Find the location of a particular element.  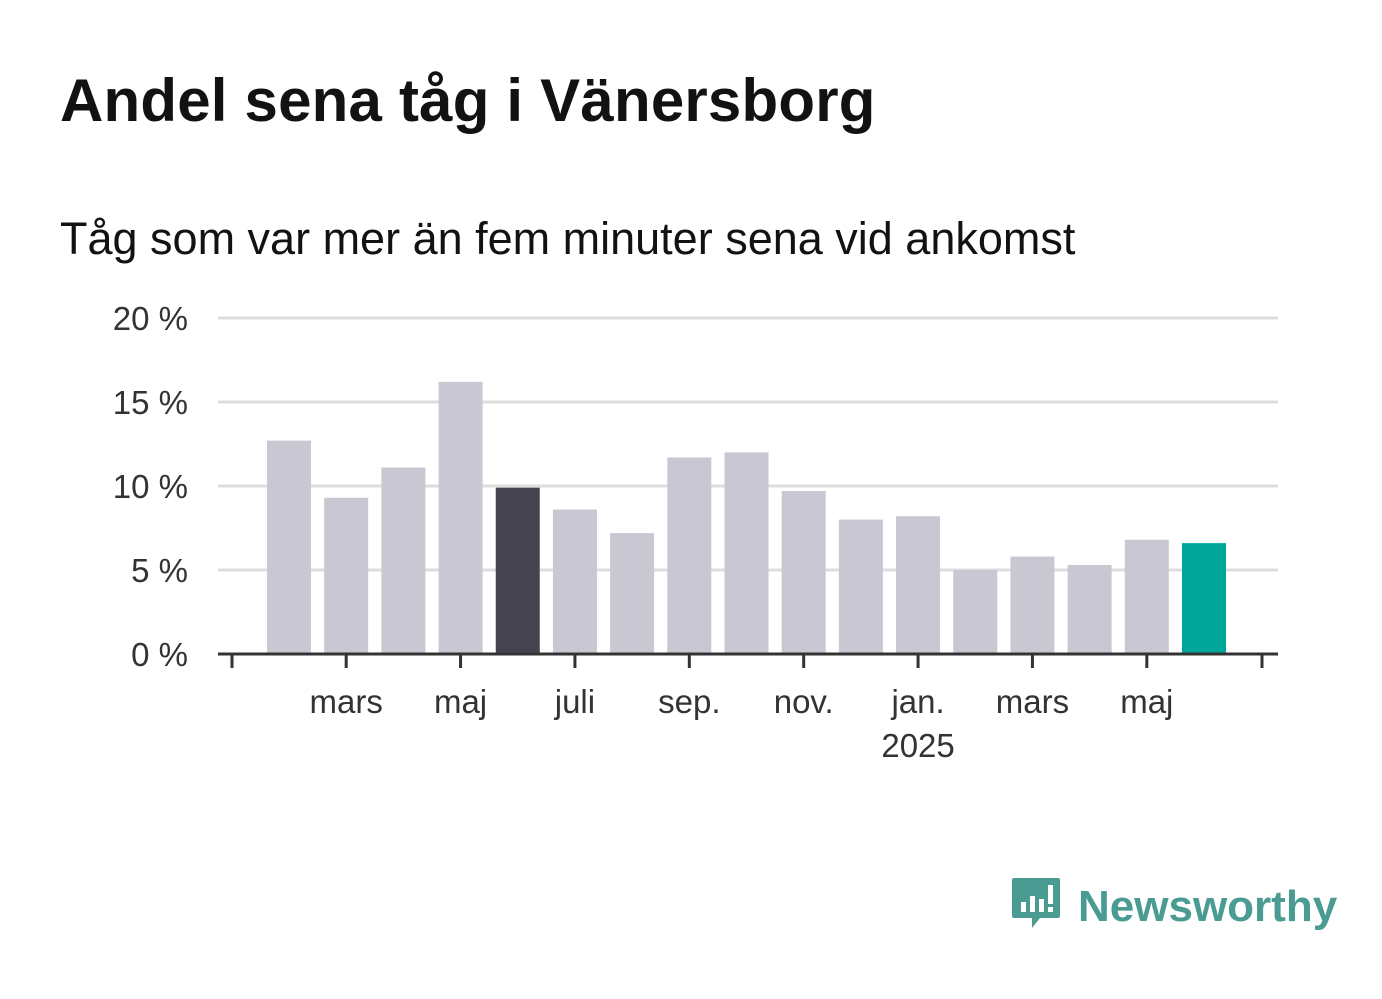

x-tick-label: juli is located at coordinates (574, 701).